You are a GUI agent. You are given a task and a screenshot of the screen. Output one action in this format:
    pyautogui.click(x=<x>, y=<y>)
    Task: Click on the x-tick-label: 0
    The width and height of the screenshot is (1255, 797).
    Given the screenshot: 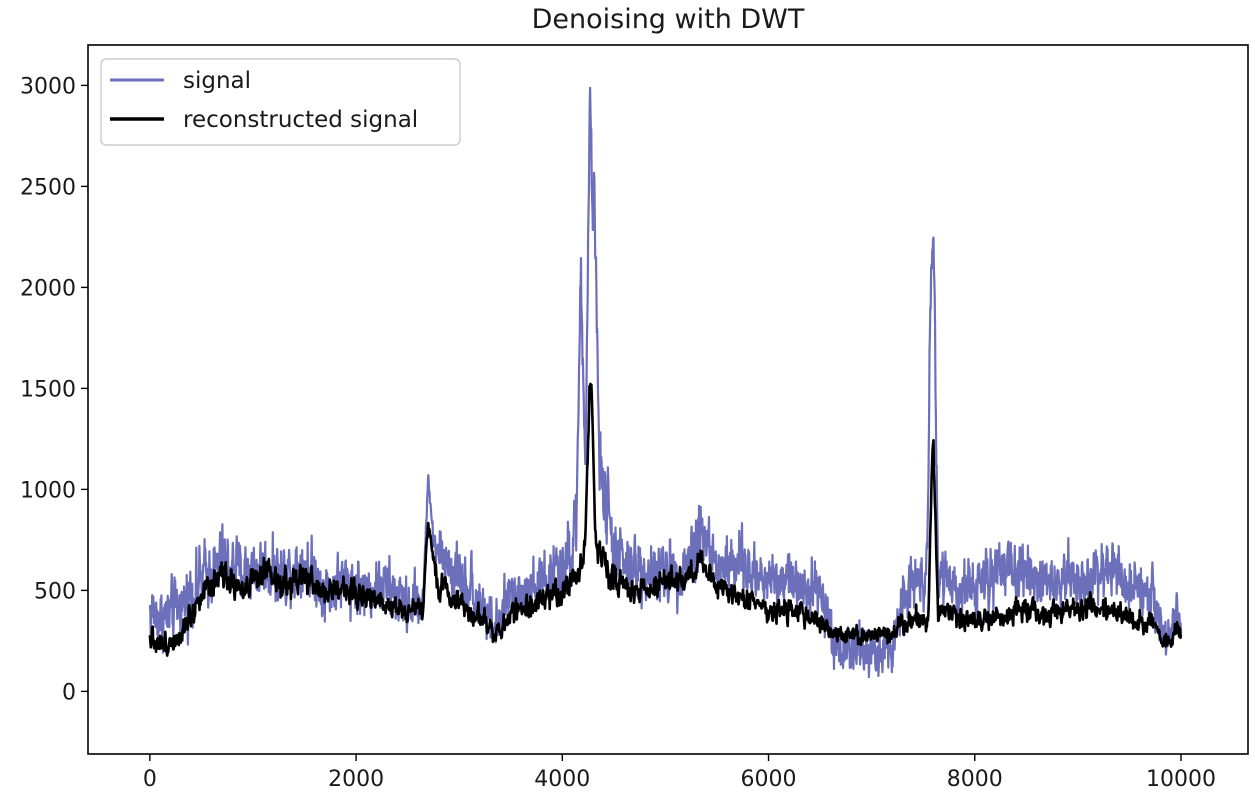 What is the action you would take?
    pyautogui.click(x=150, y=779)
    